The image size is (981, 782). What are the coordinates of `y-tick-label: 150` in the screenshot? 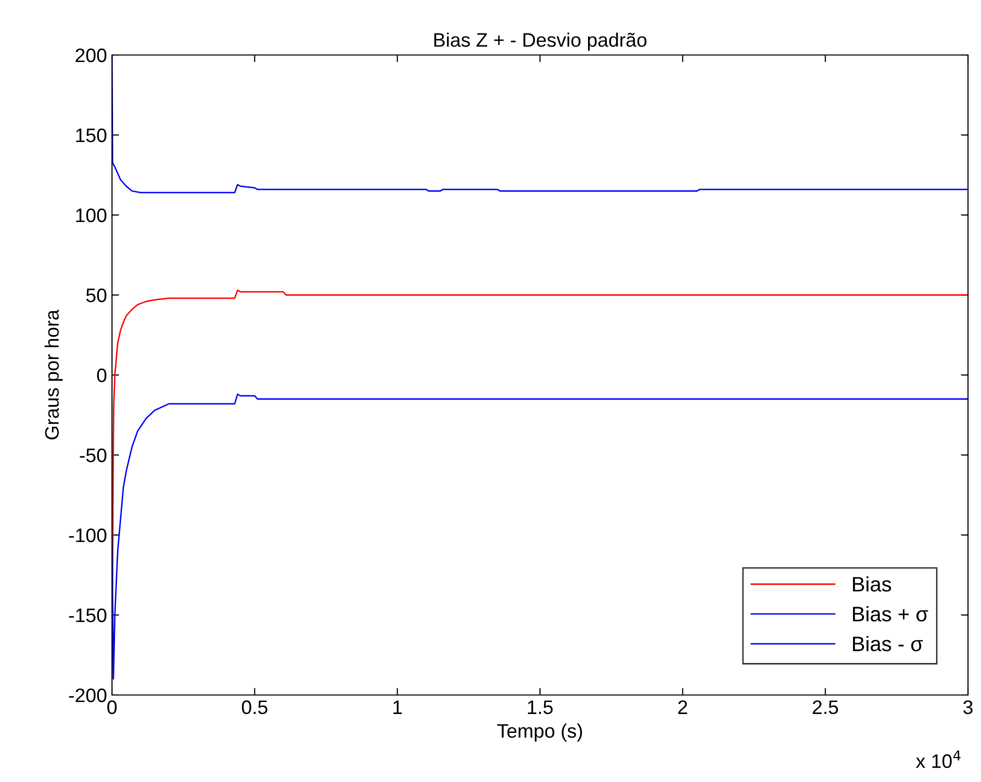 It's located at (91, 135).